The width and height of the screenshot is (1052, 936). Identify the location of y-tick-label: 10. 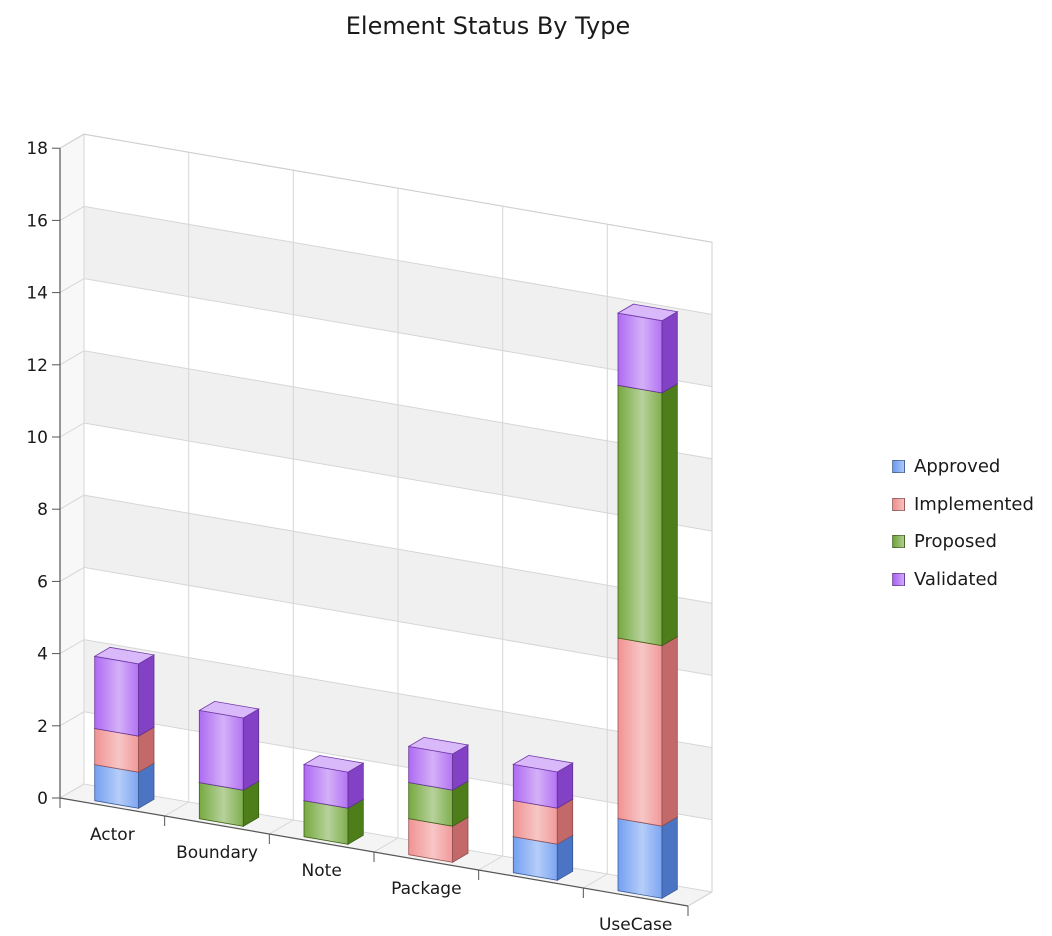
(37, 438).